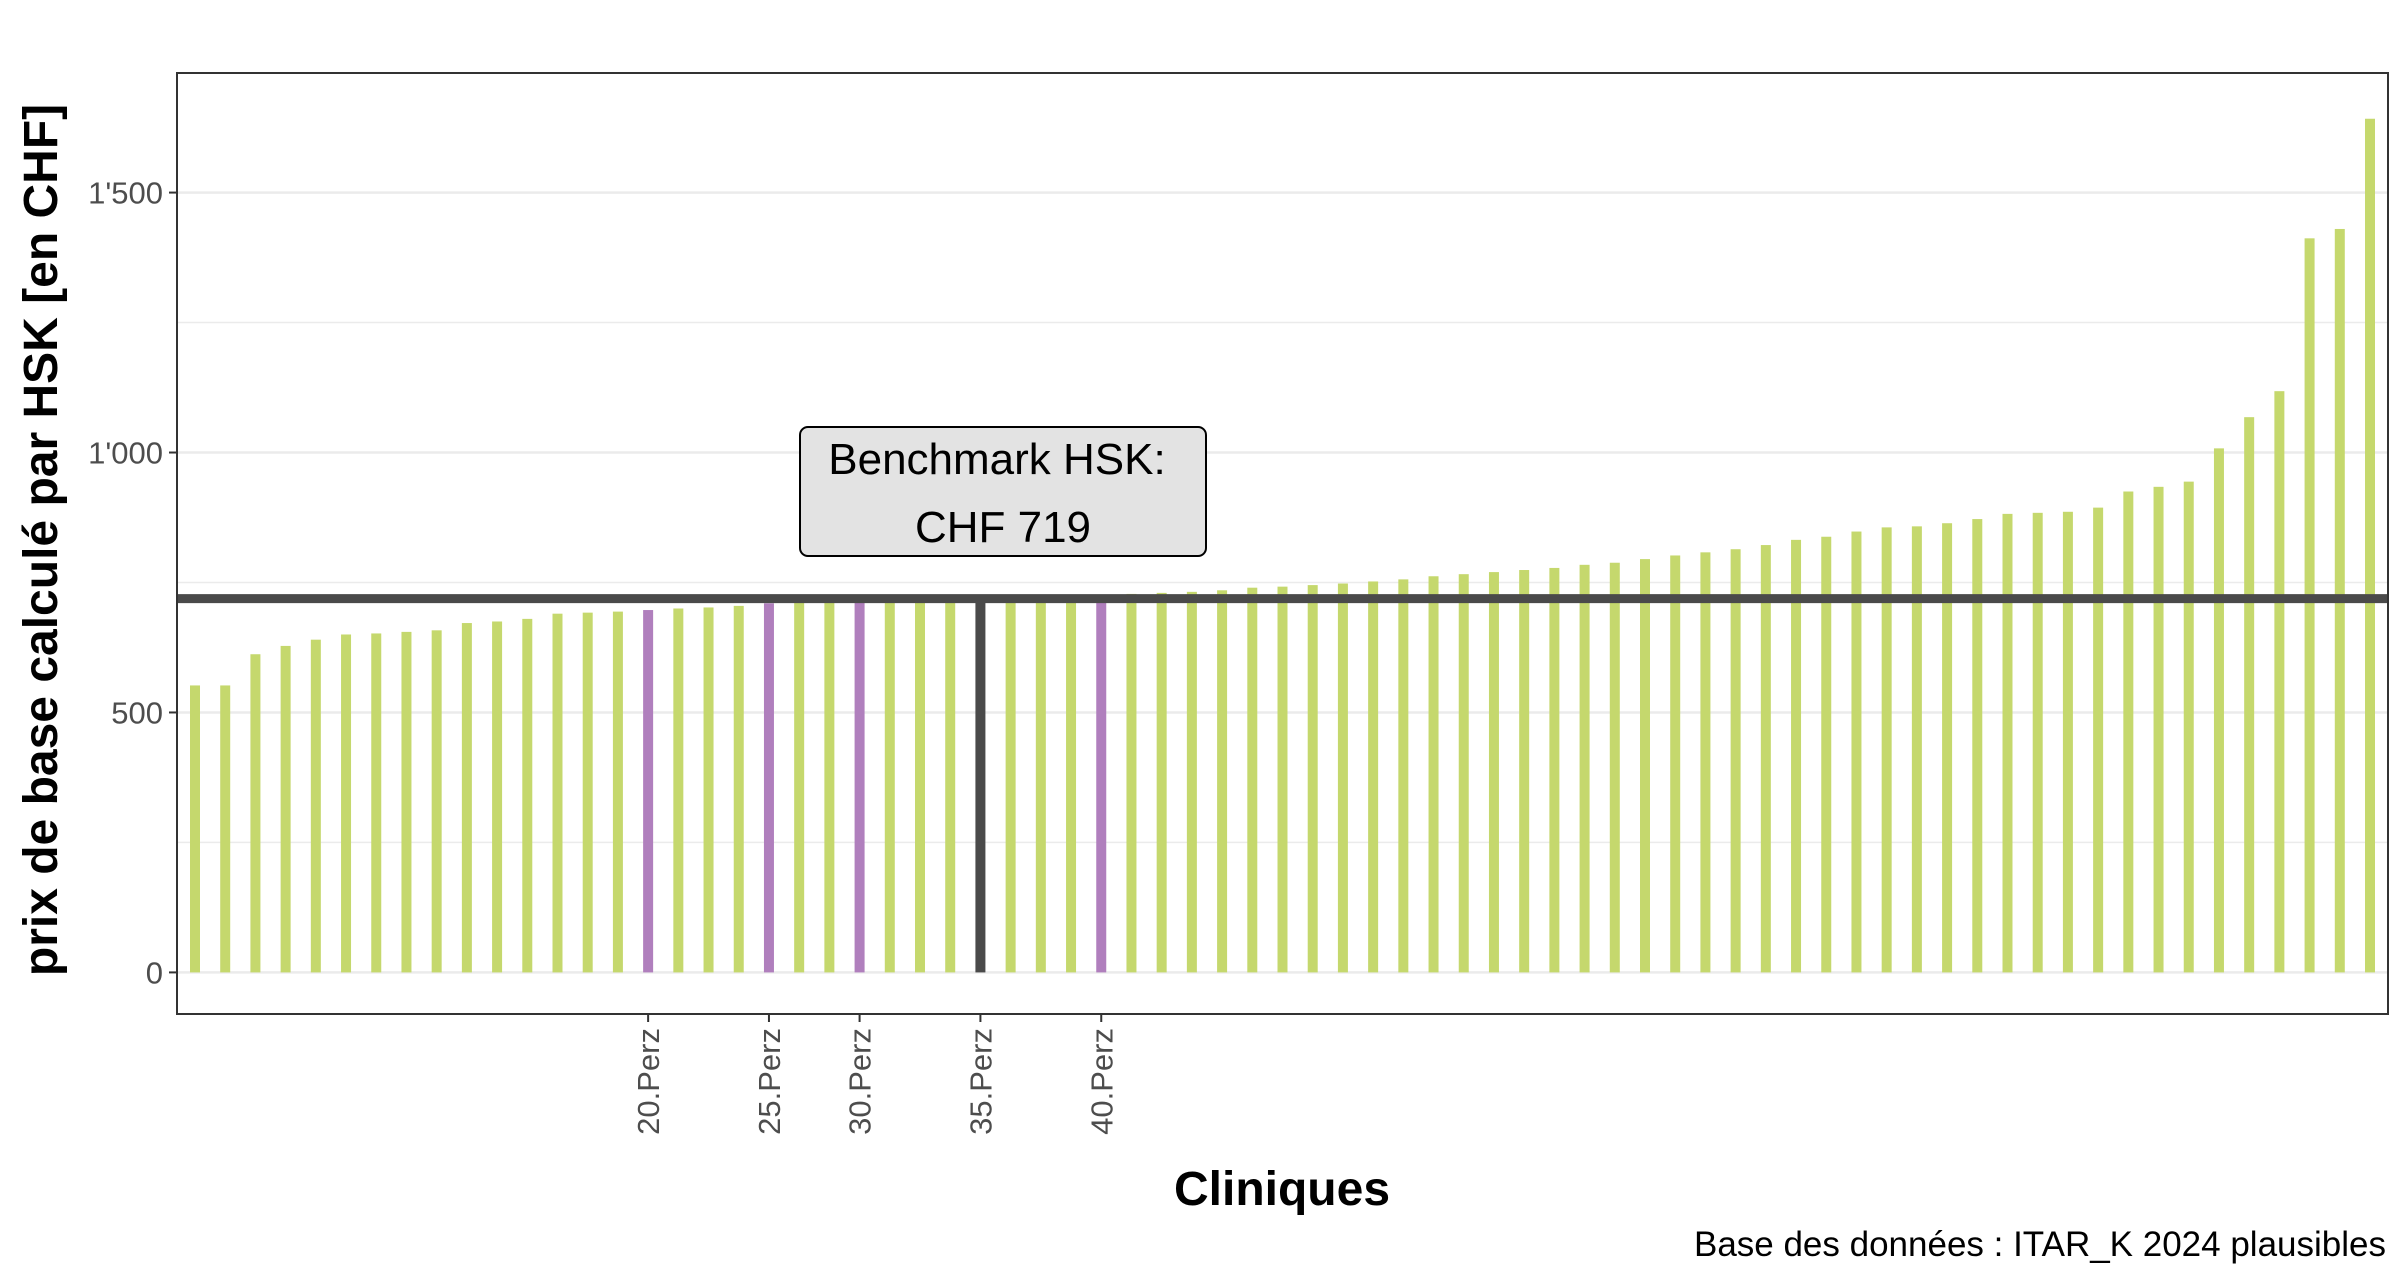 This screenshot has height=1280, width=2400. Describe the element at coordinates (1282, 1189) in the screenshot. I see `x-axis-title: Cliniques` at that location.